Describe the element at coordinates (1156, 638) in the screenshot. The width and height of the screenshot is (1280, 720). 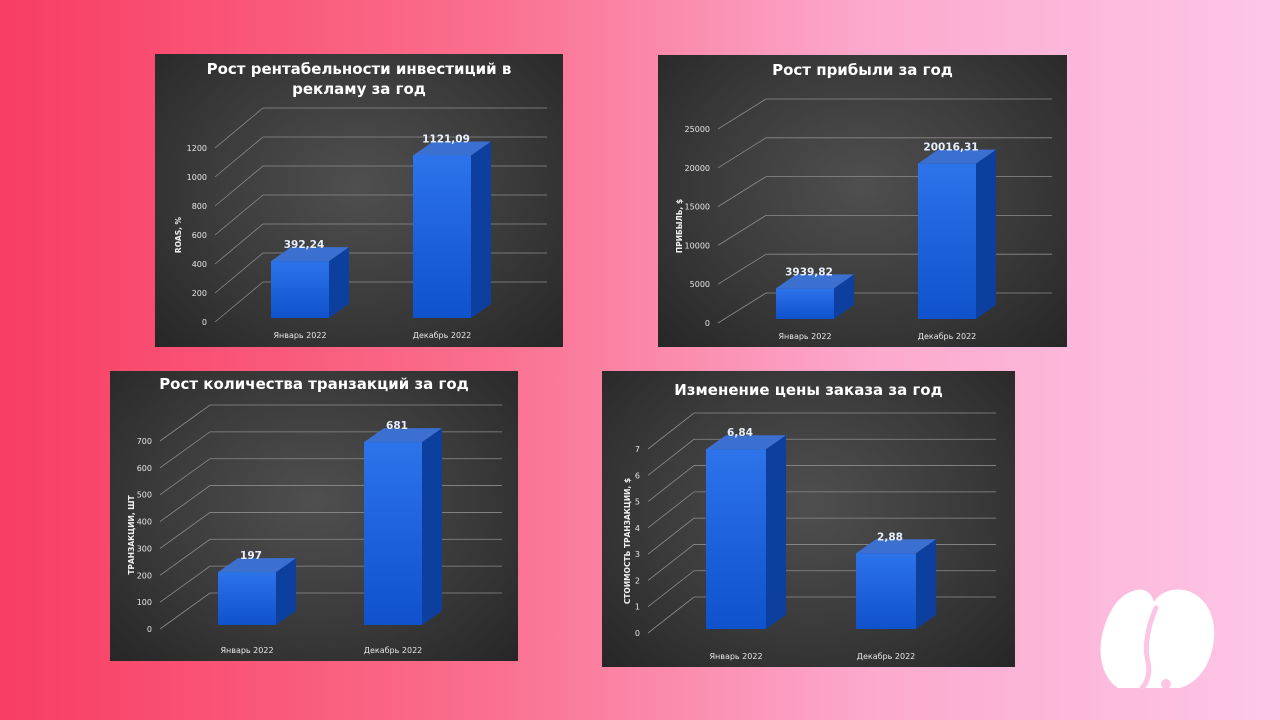
I see `elephant-logo-icon` at that location.